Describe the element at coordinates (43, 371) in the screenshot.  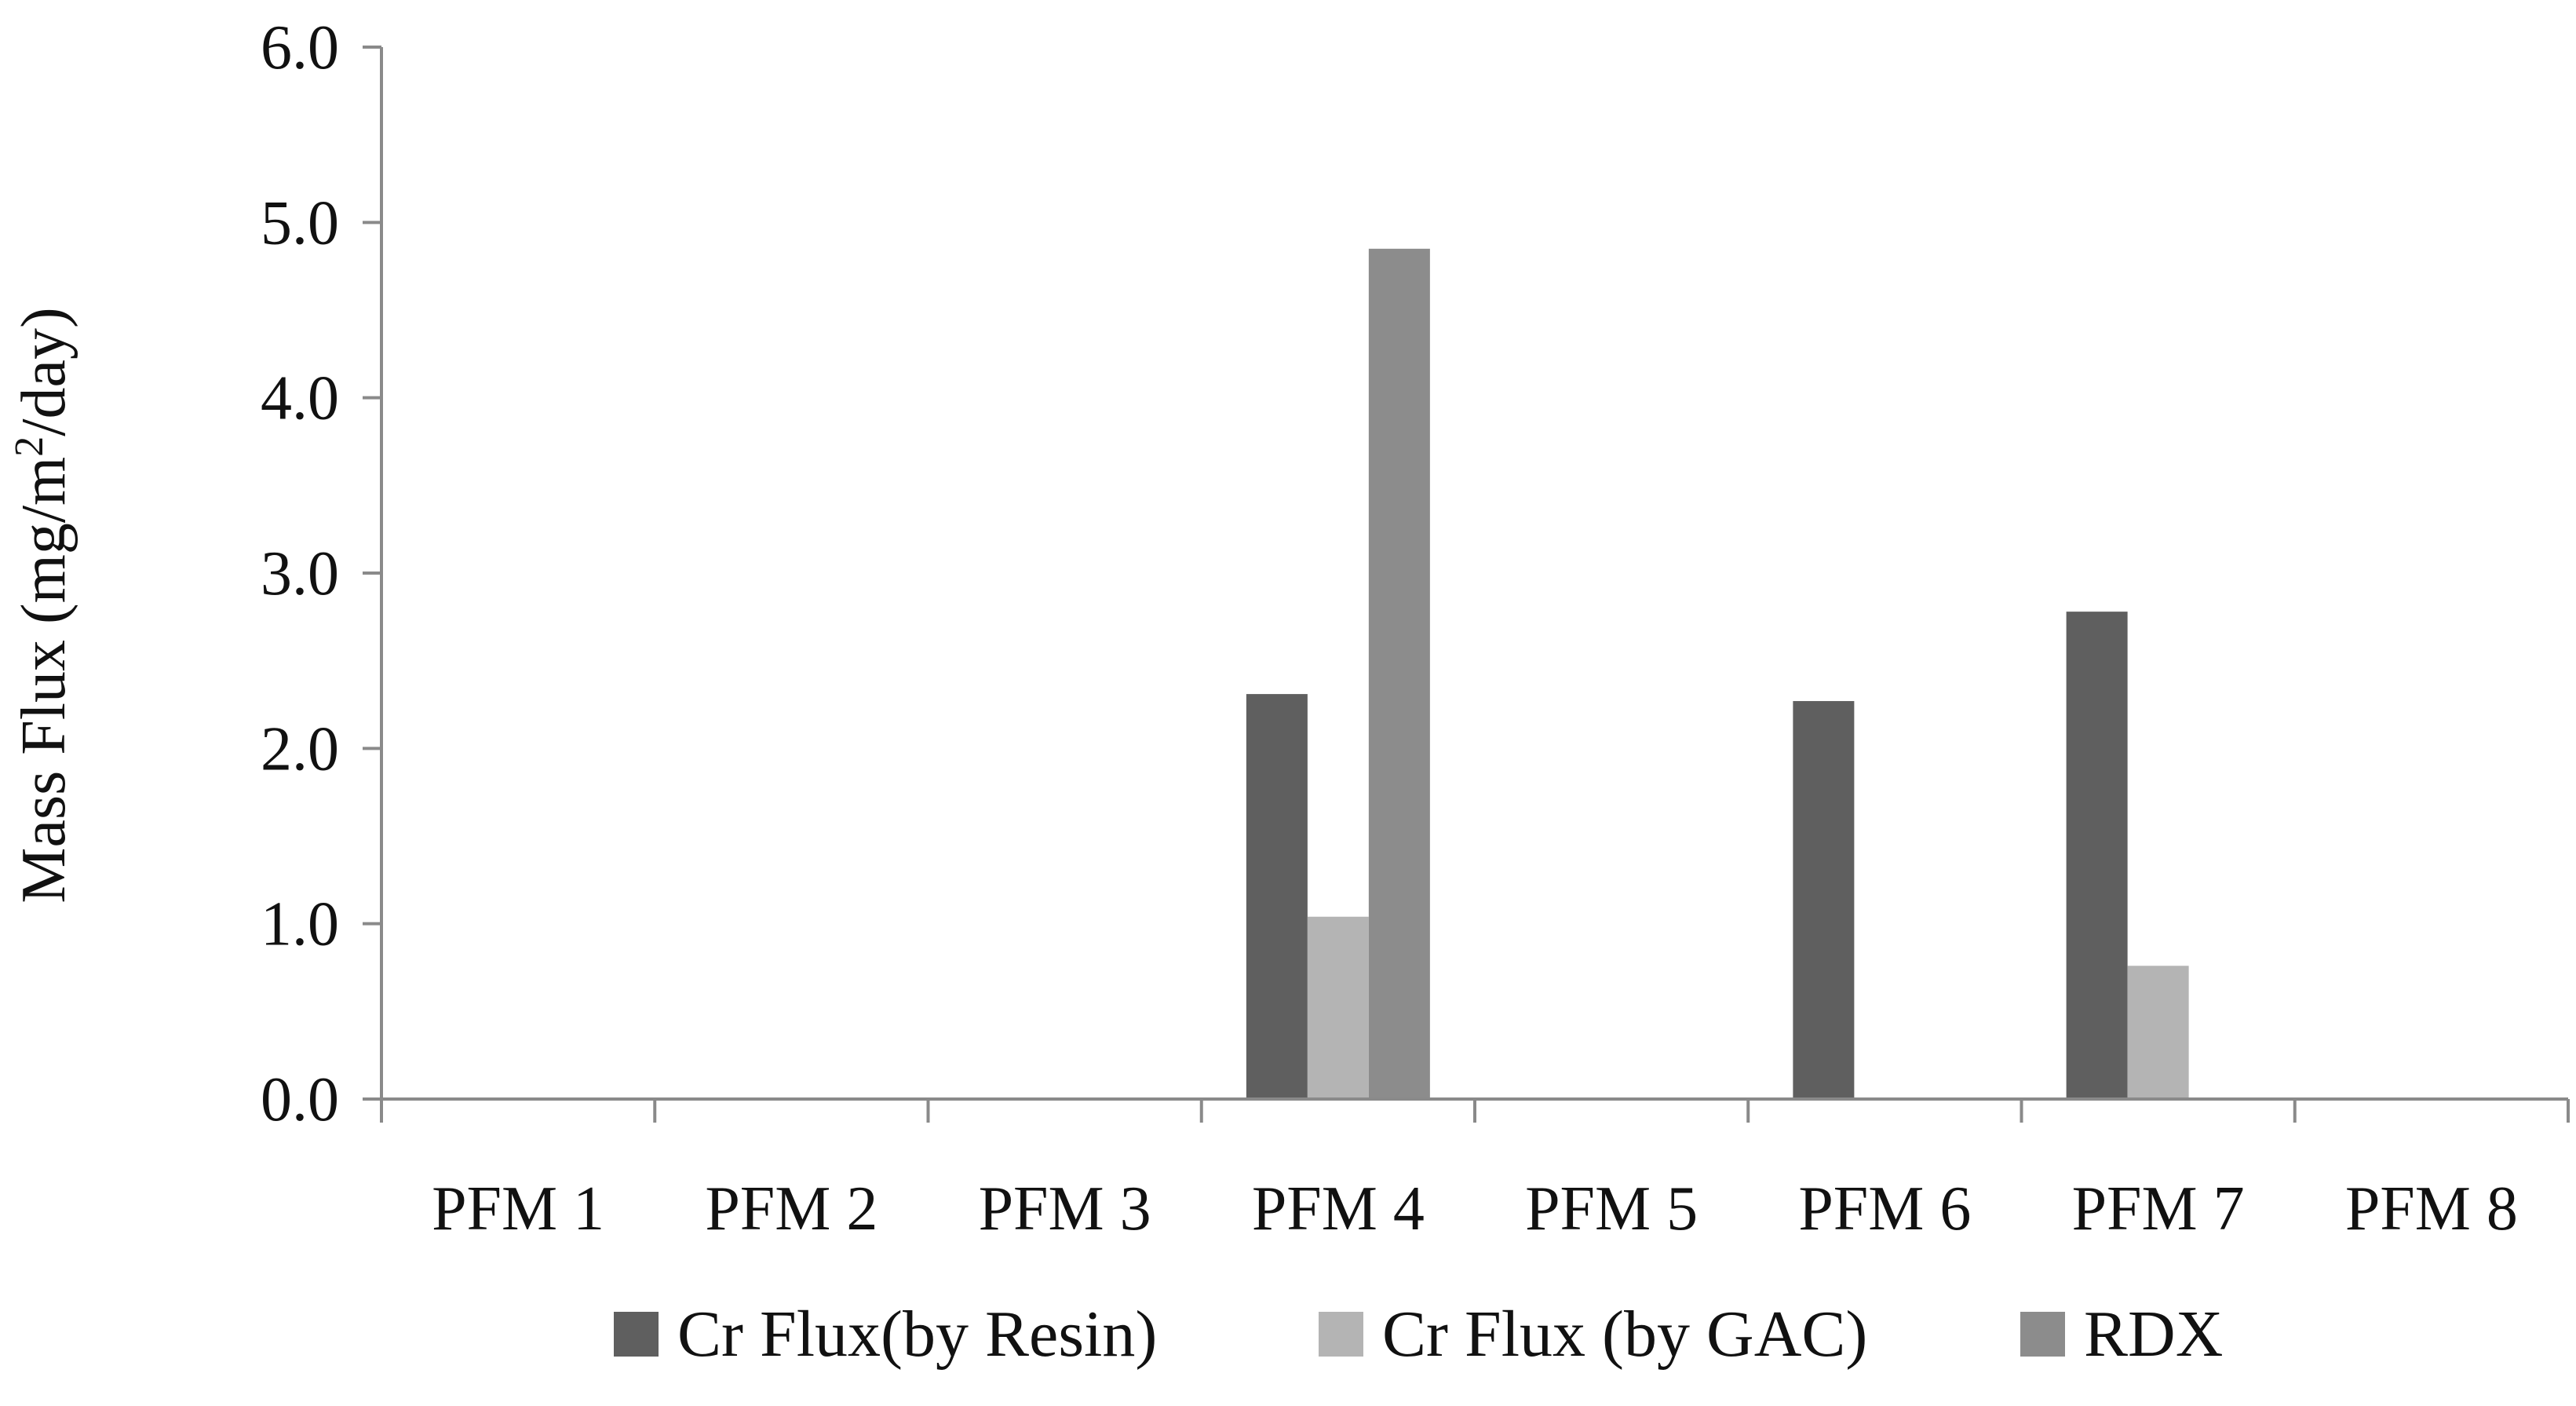
I see `y-axis-title-end: /day)` at that location.